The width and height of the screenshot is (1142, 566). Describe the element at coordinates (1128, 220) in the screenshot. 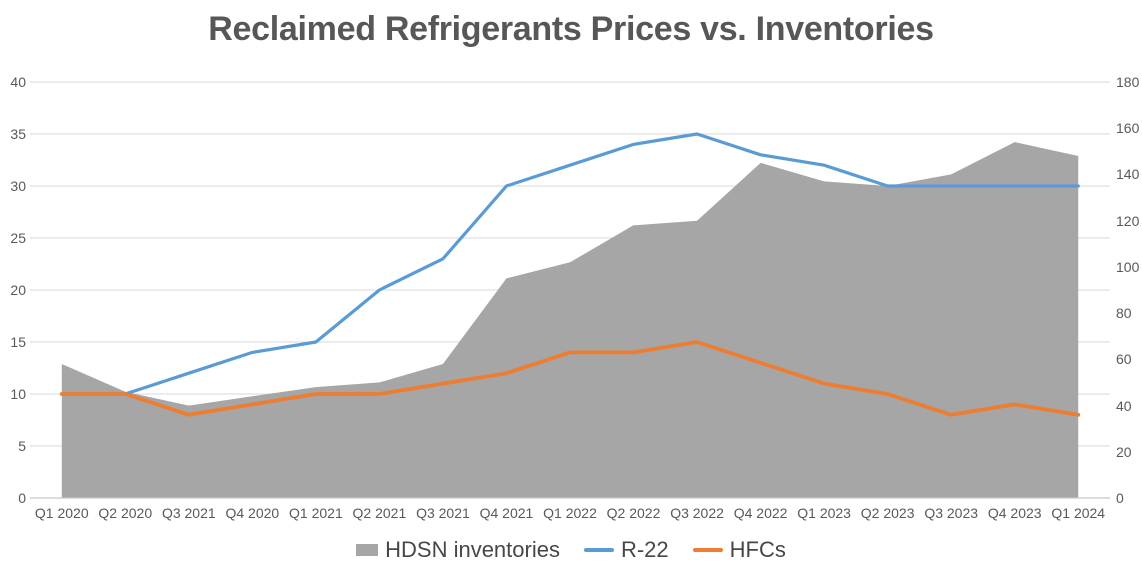

I see `right-axis-tick-label: 120` at that location.